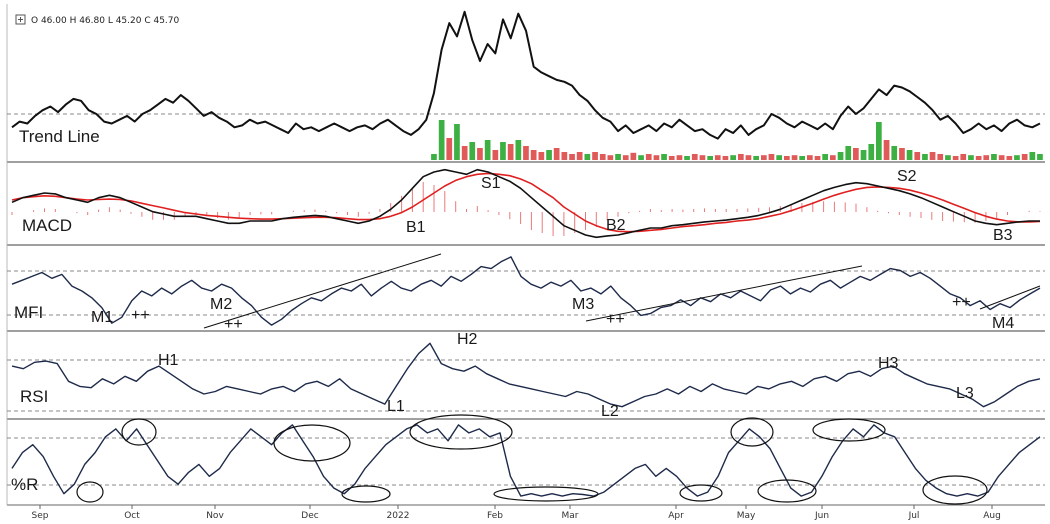 The height and width of the screenshot is (524, 1050). What do you see at coordinates (737, 140) in the screenshot?
I see `volume-bars` at bounding box center [737, 140].